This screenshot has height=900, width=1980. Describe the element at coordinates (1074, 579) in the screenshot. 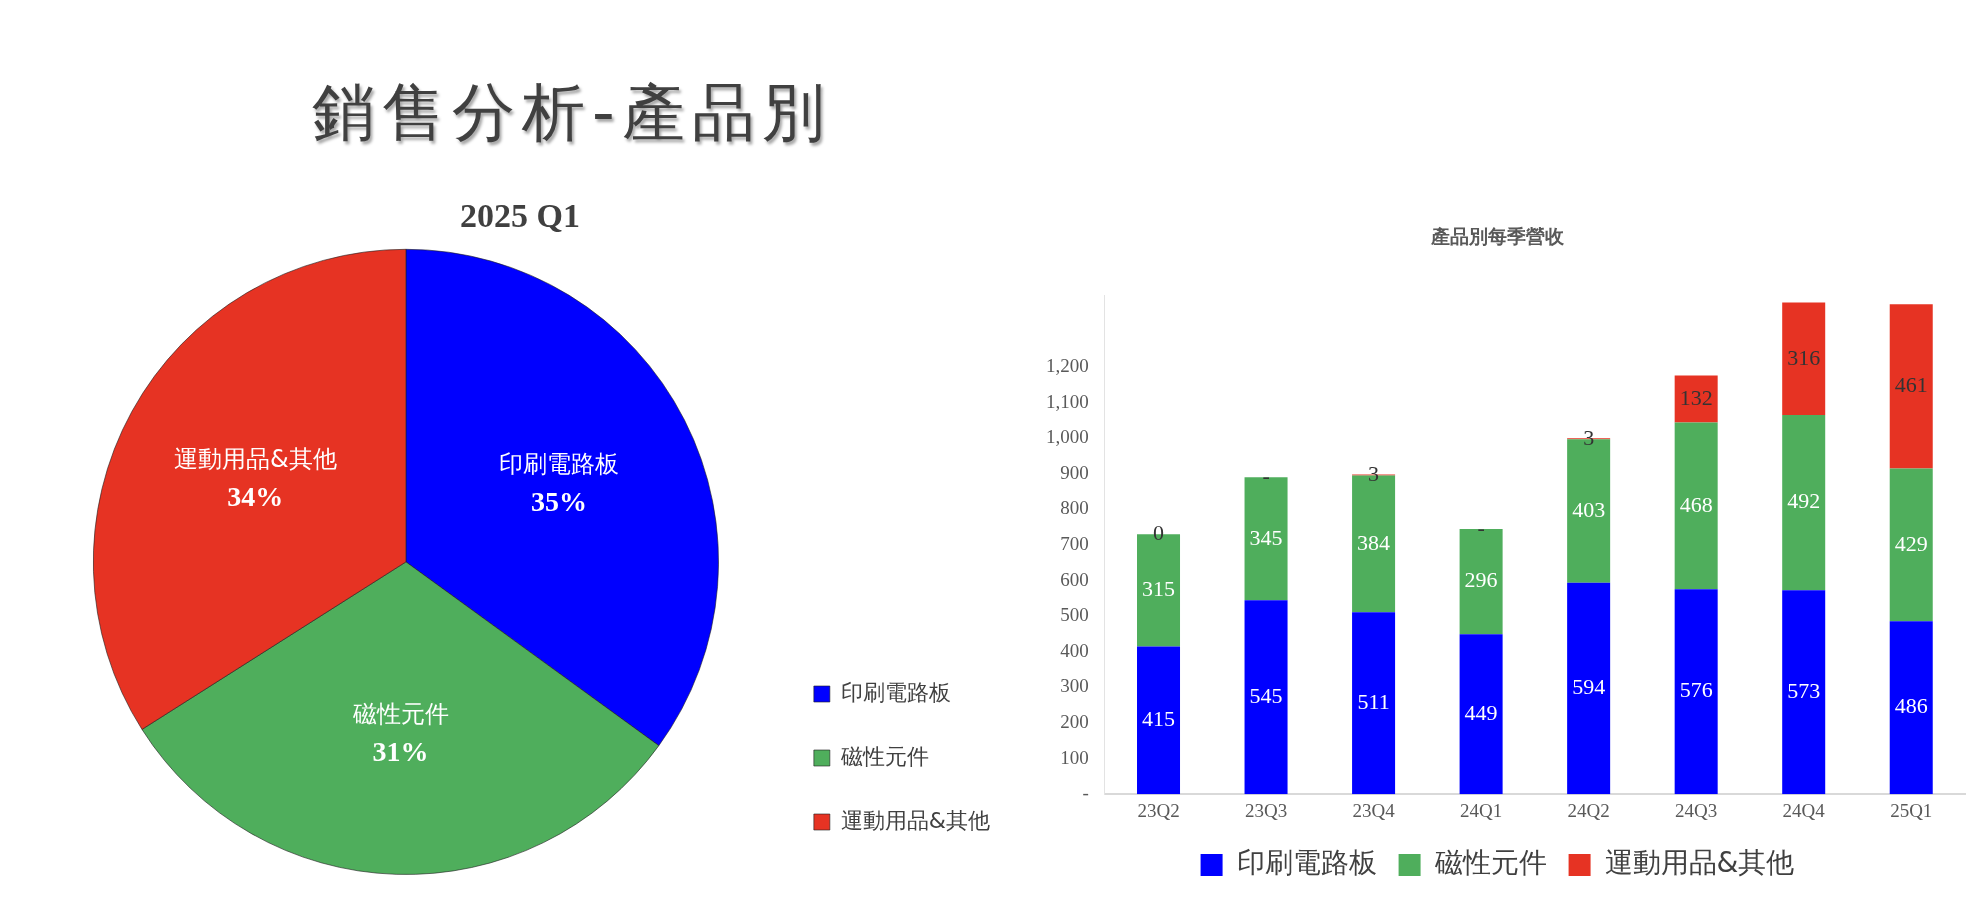

I see `y-tick-label: 600` at that location.